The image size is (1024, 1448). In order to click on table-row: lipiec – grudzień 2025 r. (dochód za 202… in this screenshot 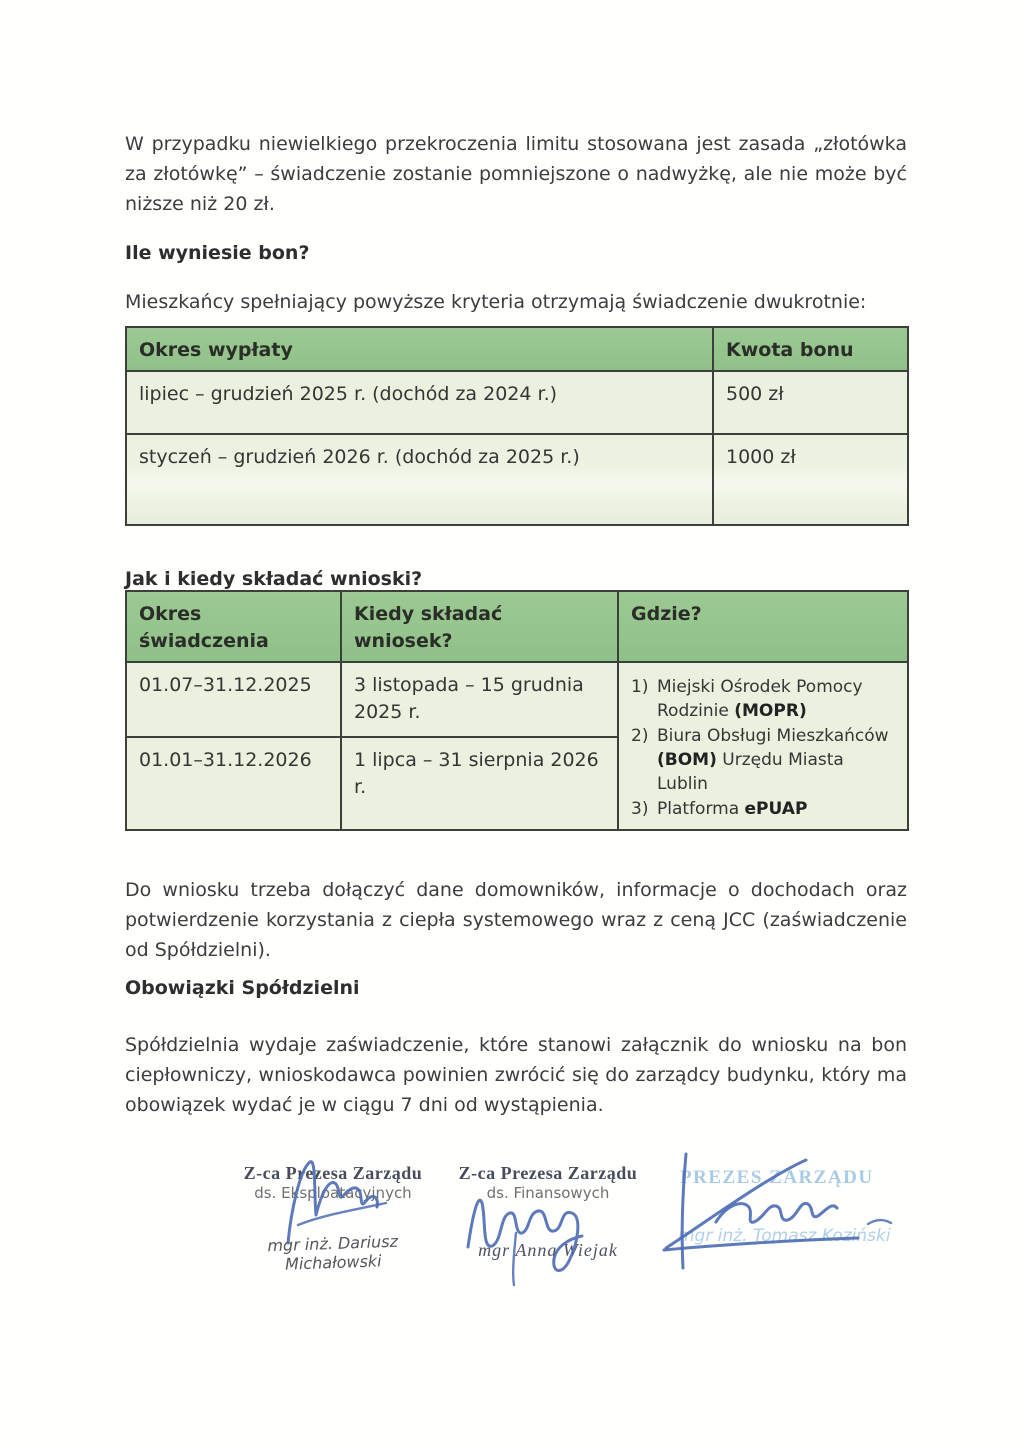, I will do `click(517, 402)`.